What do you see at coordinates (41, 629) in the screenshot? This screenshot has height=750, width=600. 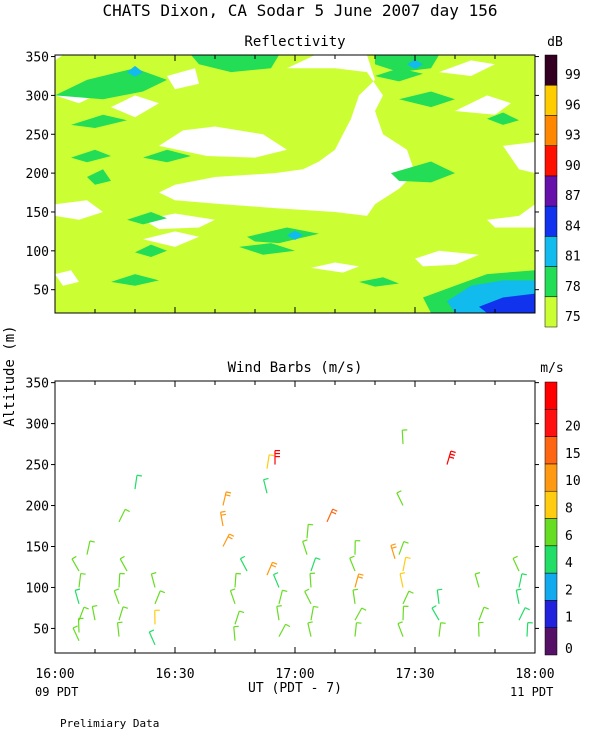 I see `wind-y-tick-label: 50` at bounding box center [41, 629].